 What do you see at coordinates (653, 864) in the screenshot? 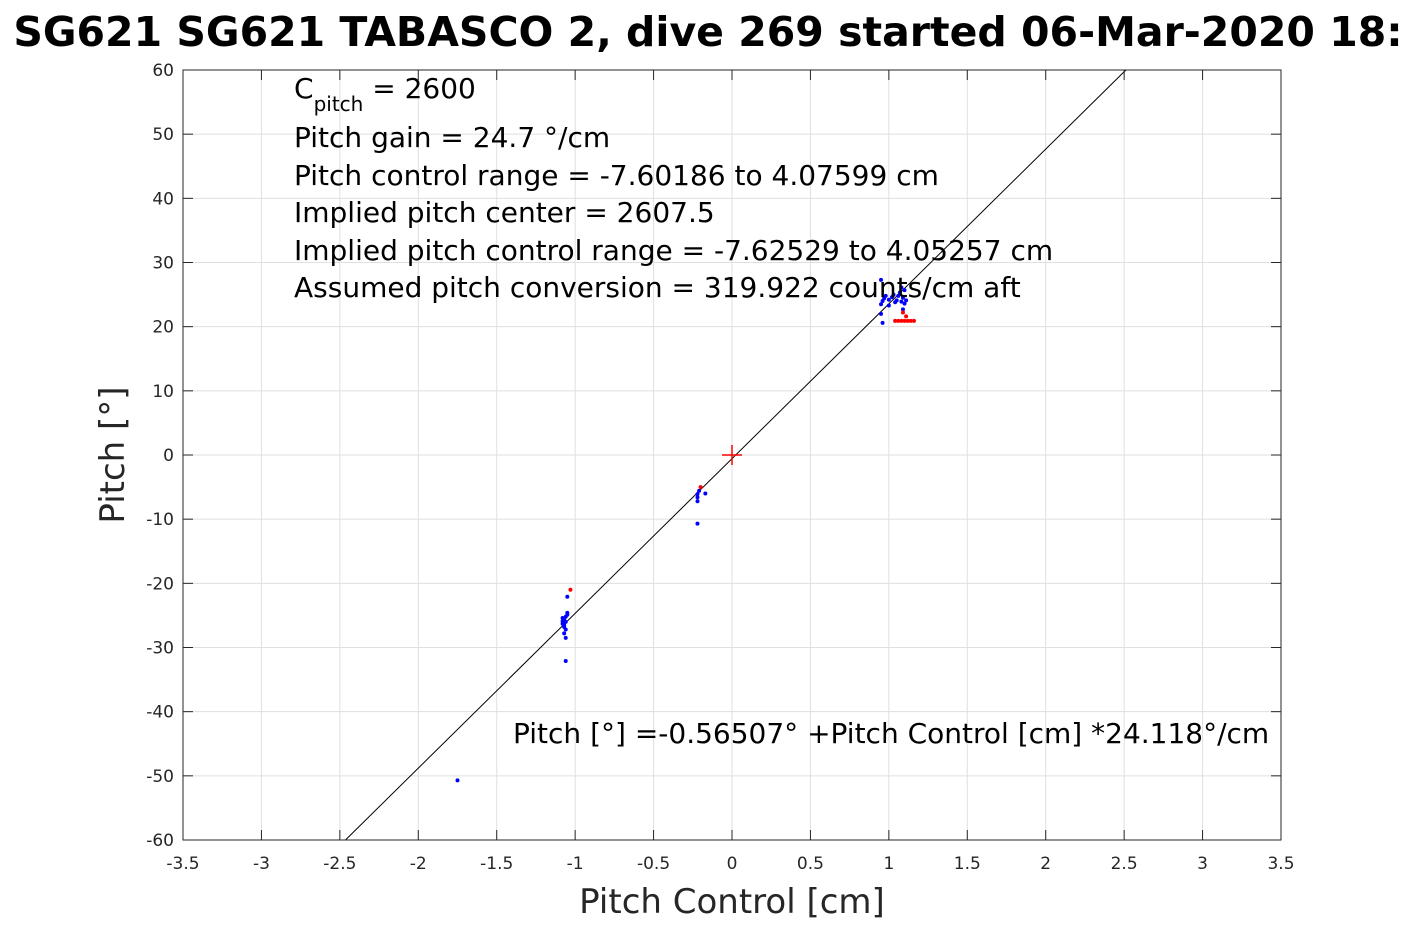
I see `x-tick-label: -0.5` at bounding box center [653, 864].